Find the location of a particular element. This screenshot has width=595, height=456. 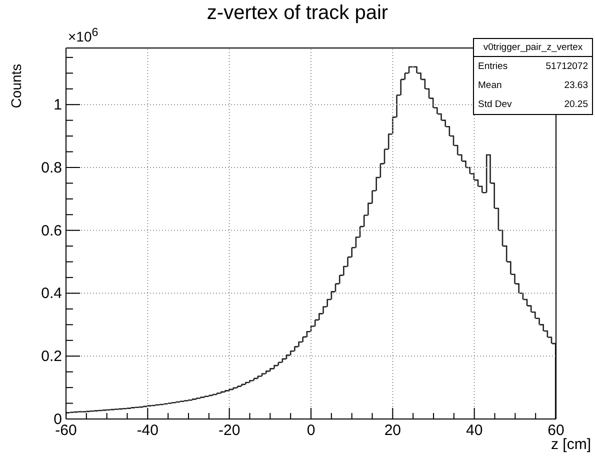

annotation: Mean is located at coordinates (490, 85).